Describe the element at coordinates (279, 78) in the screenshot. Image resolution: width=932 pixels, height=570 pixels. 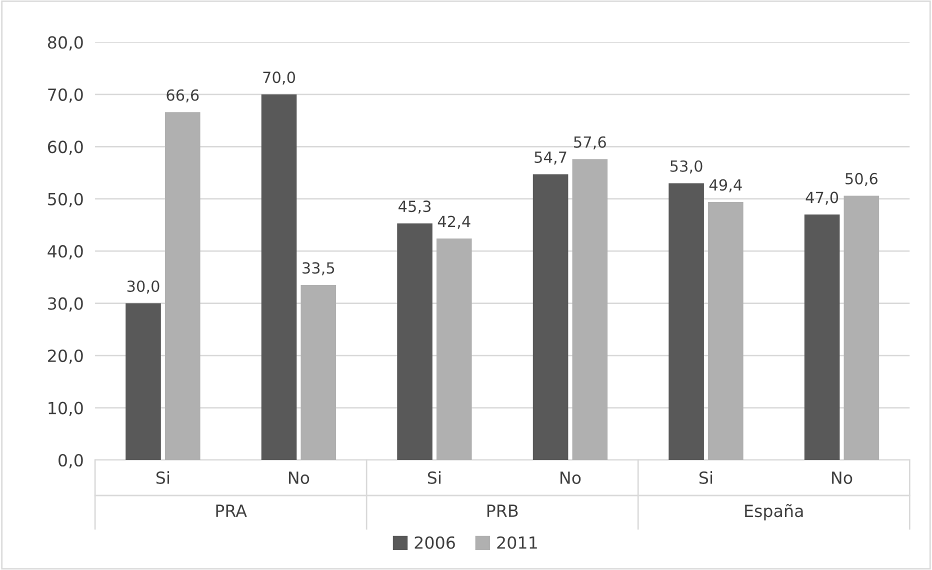
I see `data-label: 70,0` at that location.